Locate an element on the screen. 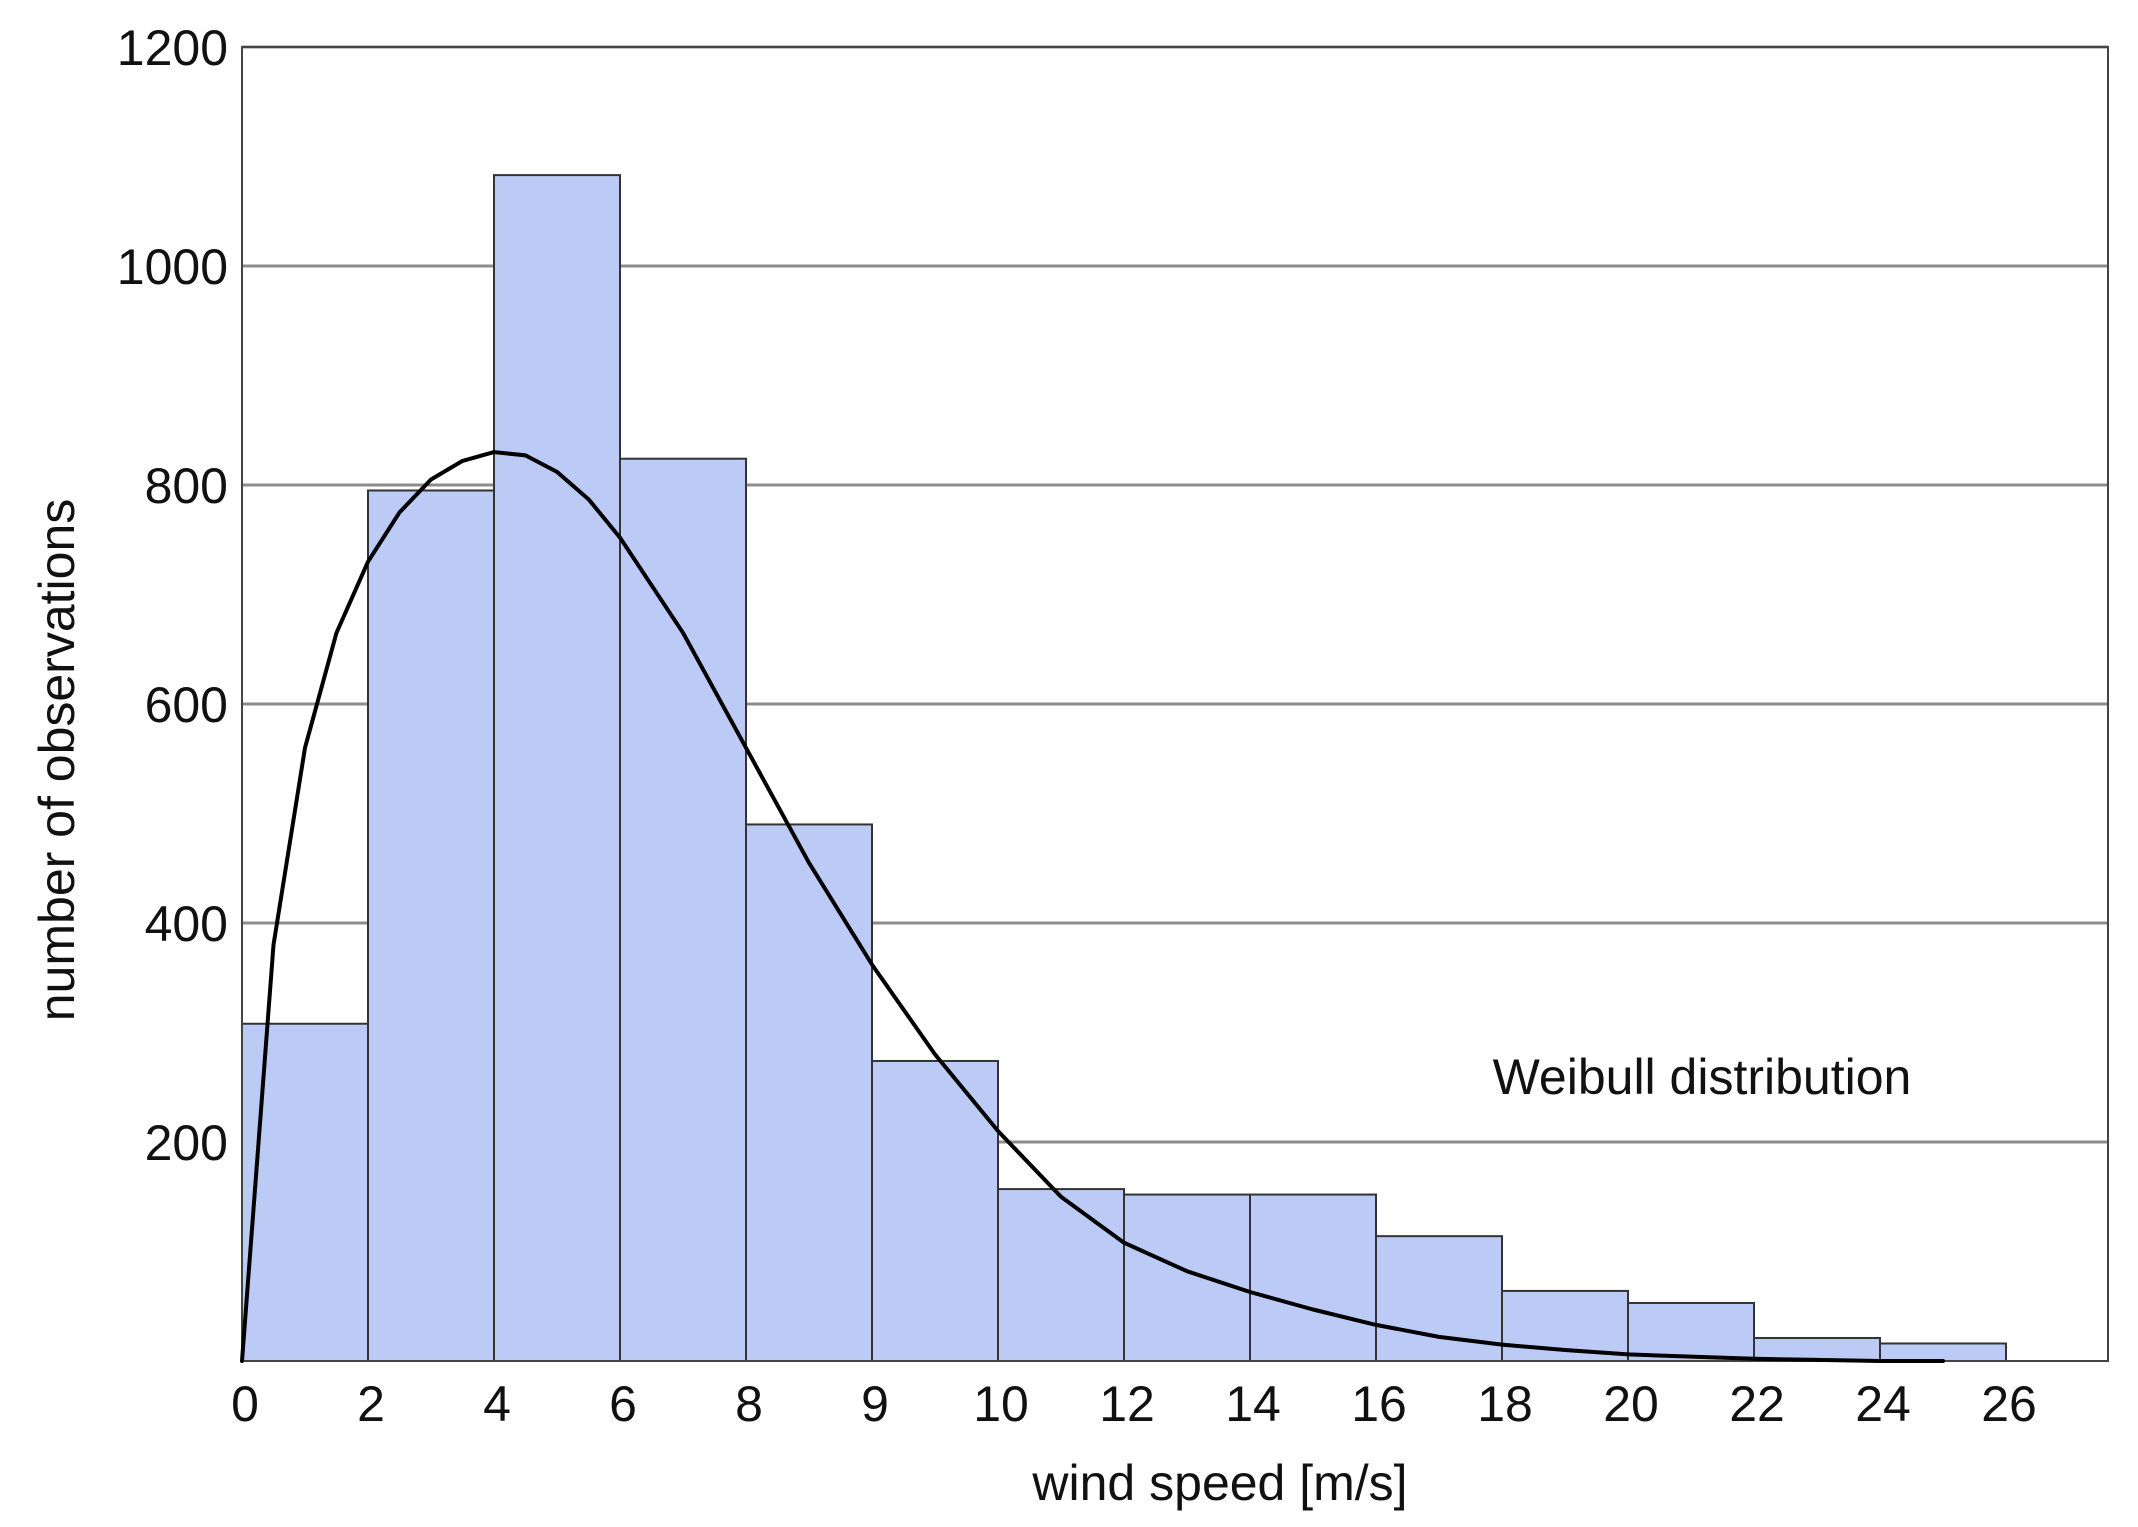  x-axis-label: wind speed [m/s] is located at coordinates (1219, 1483).